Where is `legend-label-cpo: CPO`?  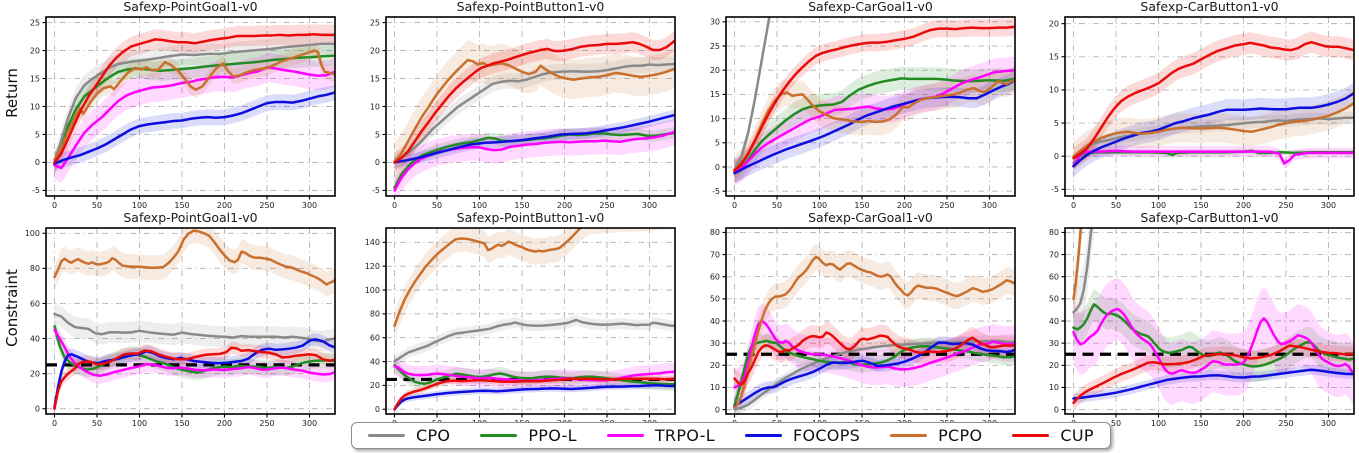
legend-label-cpo: CPO is located at coordinates (433, 435).